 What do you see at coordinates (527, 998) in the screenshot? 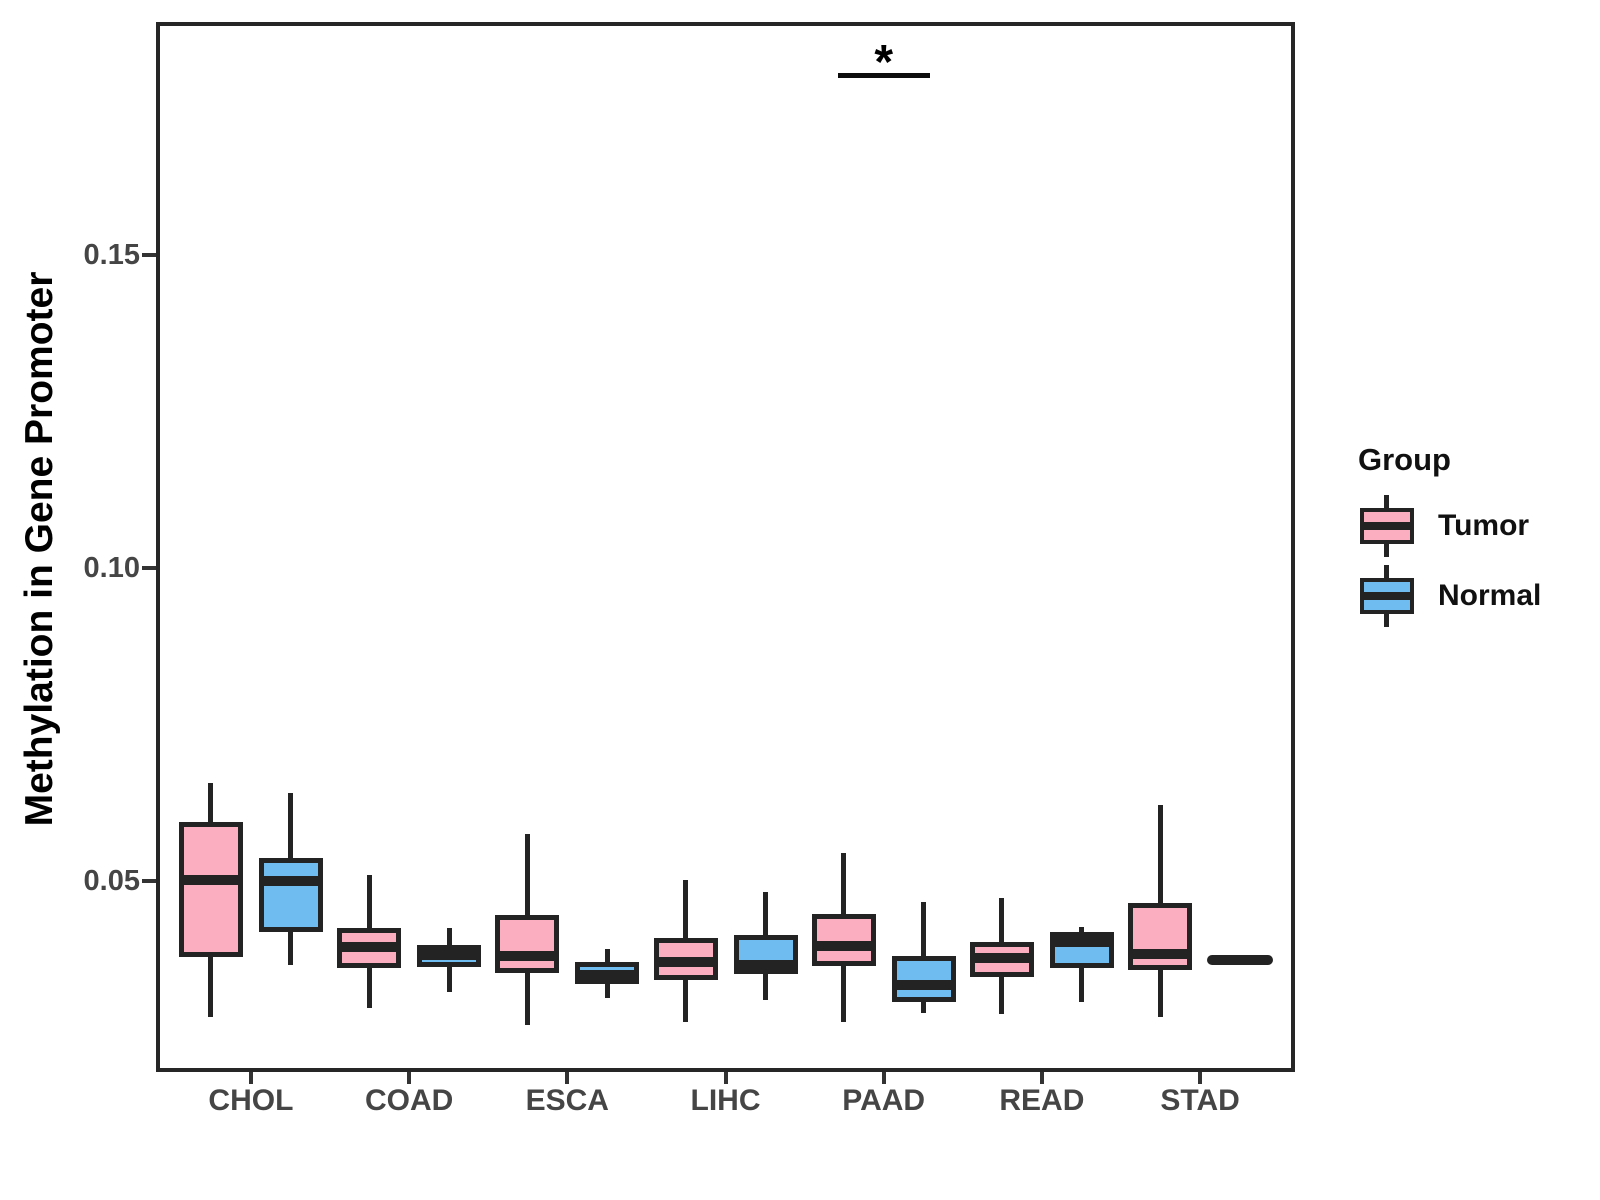
I see `lower-whisker-Tumor-ESCA` at bounding box center [527, 998].